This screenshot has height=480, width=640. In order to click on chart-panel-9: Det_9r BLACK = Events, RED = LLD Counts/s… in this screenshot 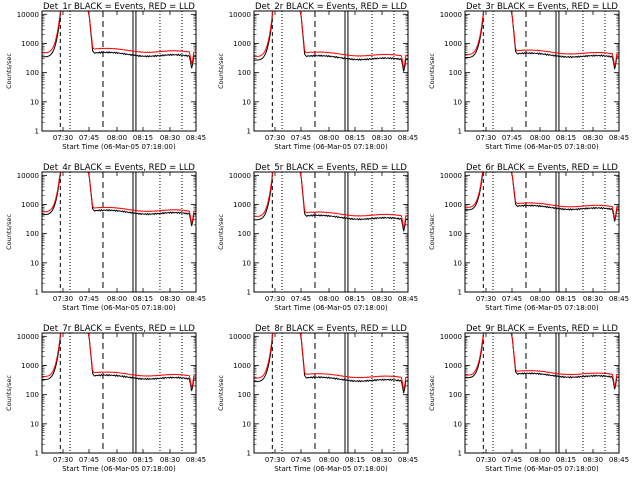, I will do `click(528, 398)`.